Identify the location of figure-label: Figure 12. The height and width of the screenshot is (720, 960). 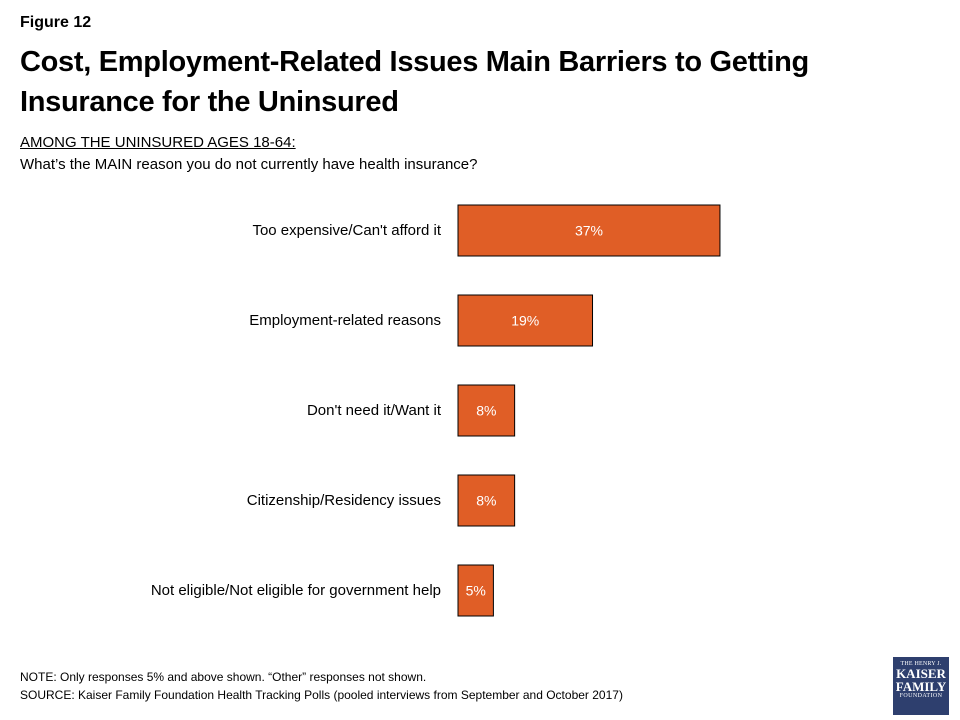
(56, 22).